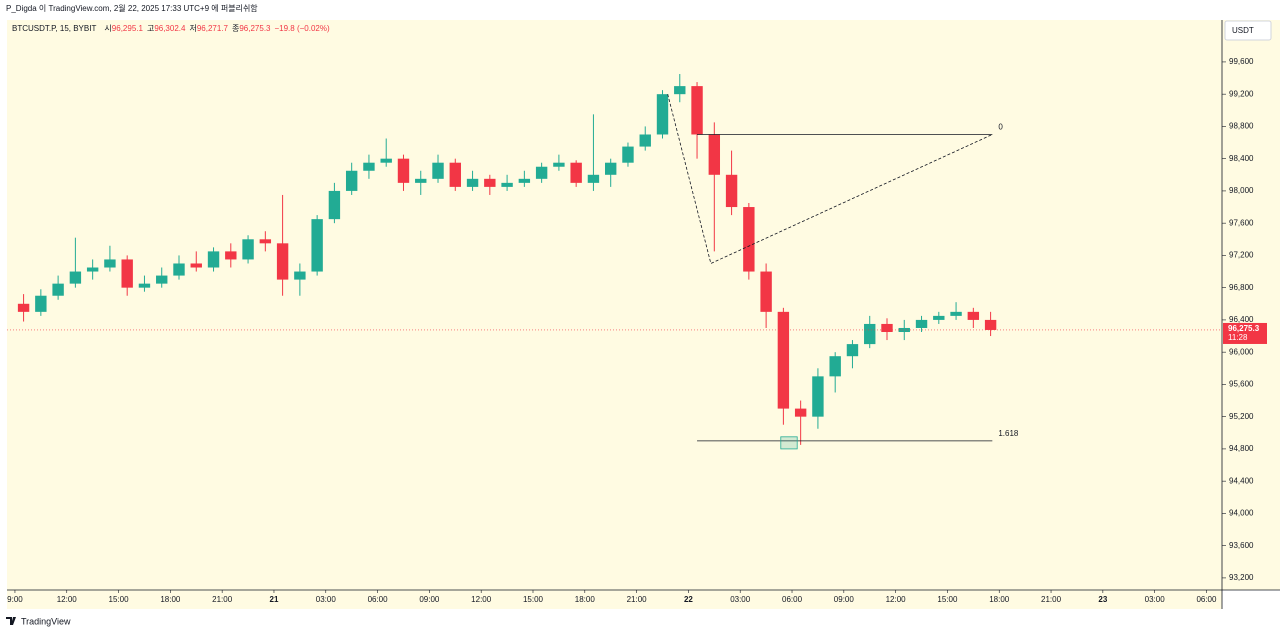 This screenshot has width=1280, height=639. I want to click on ohlc-value: 96,275.3, so click(255, 28).